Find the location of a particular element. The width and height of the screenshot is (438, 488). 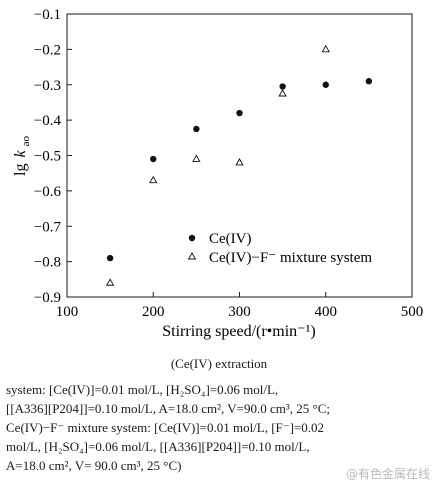

legend: Ce(IV) Ce(IV)−F⁻ mixture system is located at coordinates (279, 248).